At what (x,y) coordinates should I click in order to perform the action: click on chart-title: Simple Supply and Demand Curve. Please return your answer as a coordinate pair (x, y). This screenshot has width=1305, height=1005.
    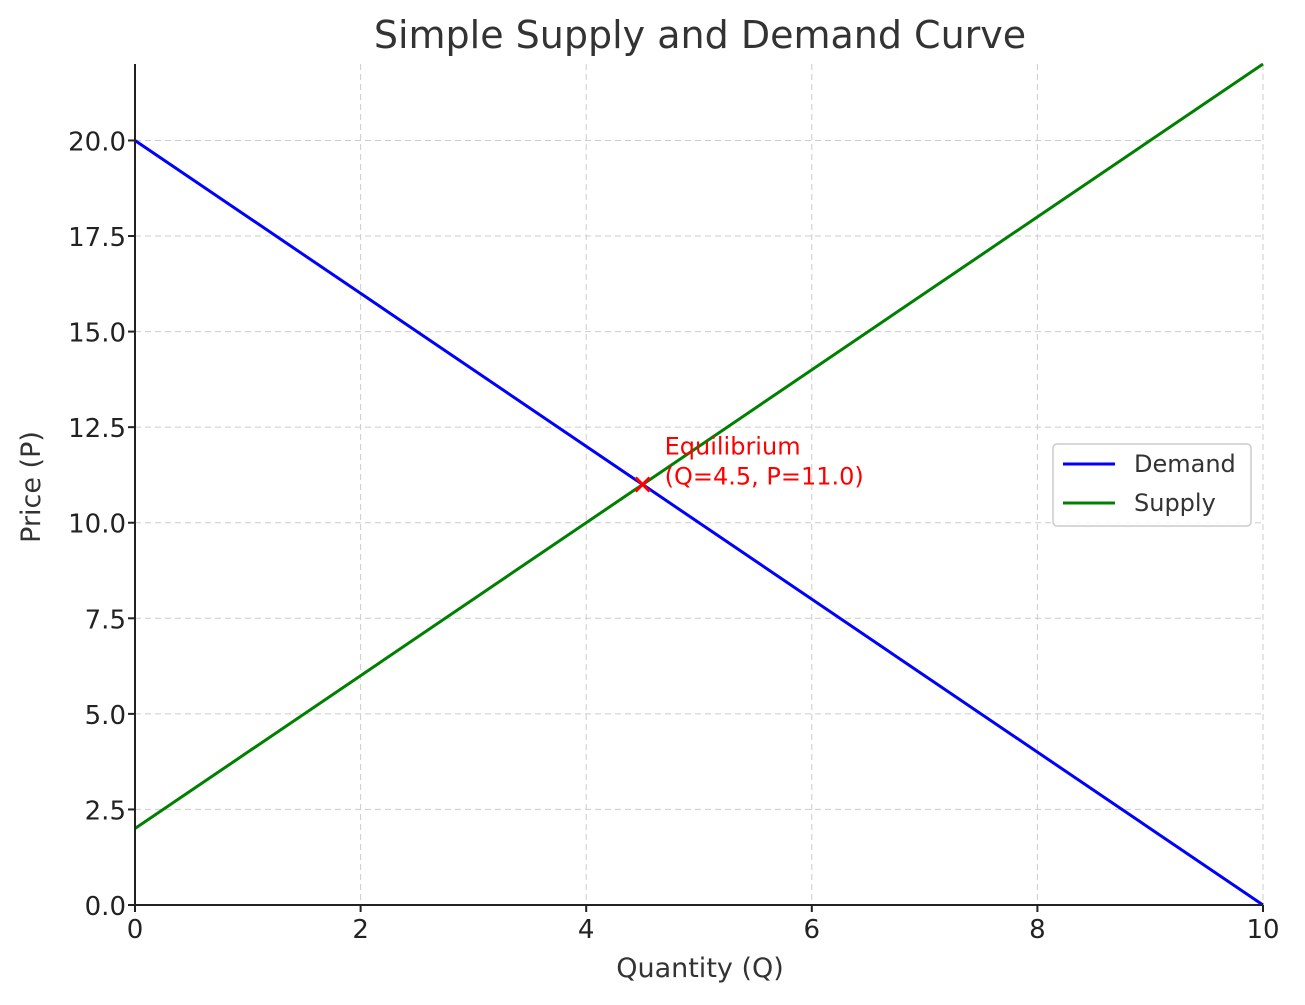
    Looking at the image, I should click on (700, 35).